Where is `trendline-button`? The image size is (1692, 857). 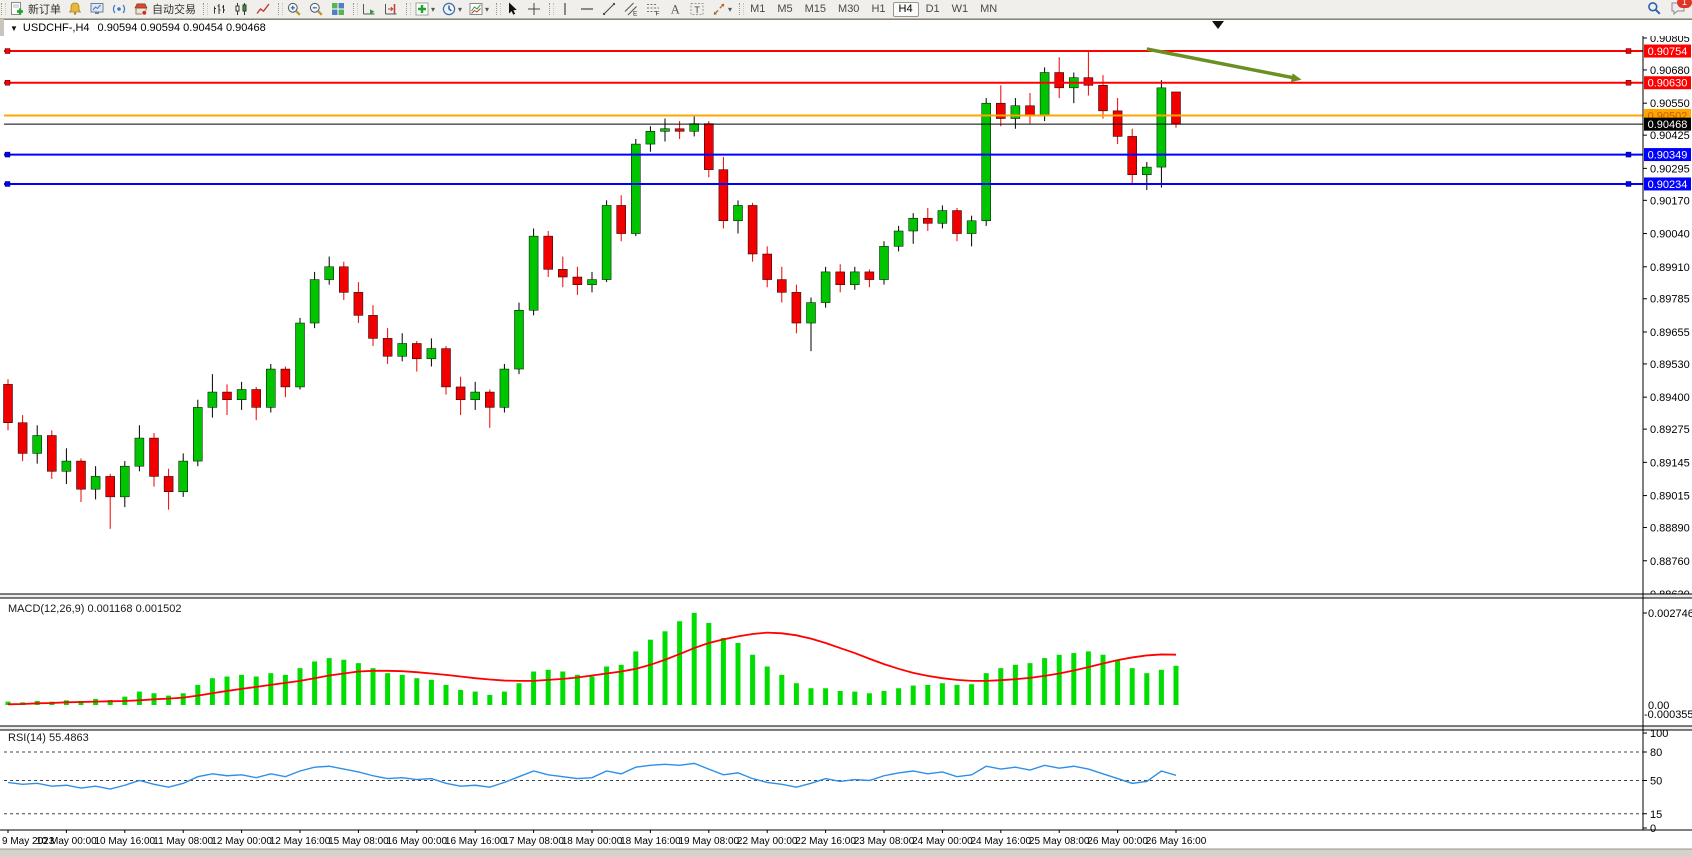
trendline-button is located at coordinates (609, 9).